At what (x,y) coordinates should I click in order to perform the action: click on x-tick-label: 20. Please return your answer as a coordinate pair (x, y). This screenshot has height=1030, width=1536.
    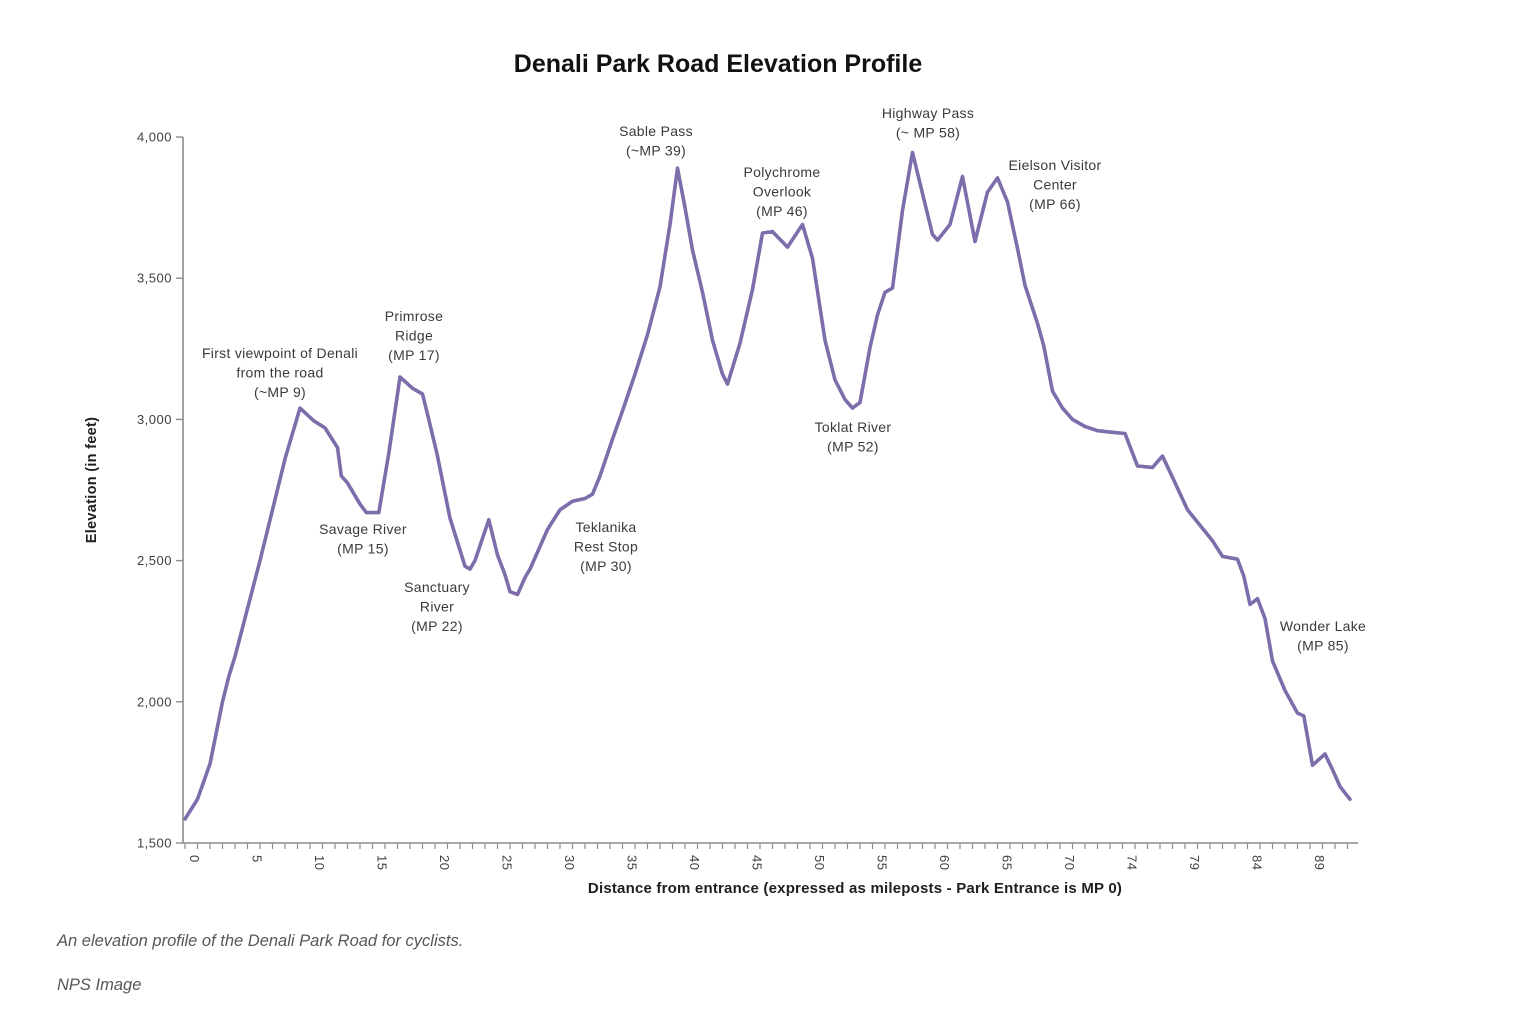
    Looking at the image, I should click on (444, 862).